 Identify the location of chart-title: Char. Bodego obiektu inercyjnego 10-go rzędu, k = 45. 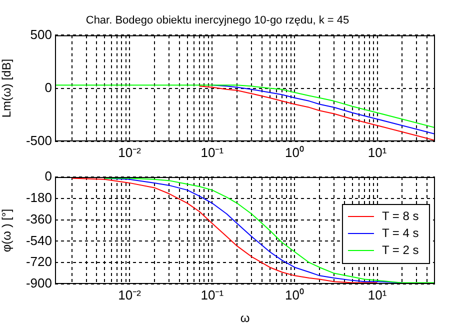
(218, 20).